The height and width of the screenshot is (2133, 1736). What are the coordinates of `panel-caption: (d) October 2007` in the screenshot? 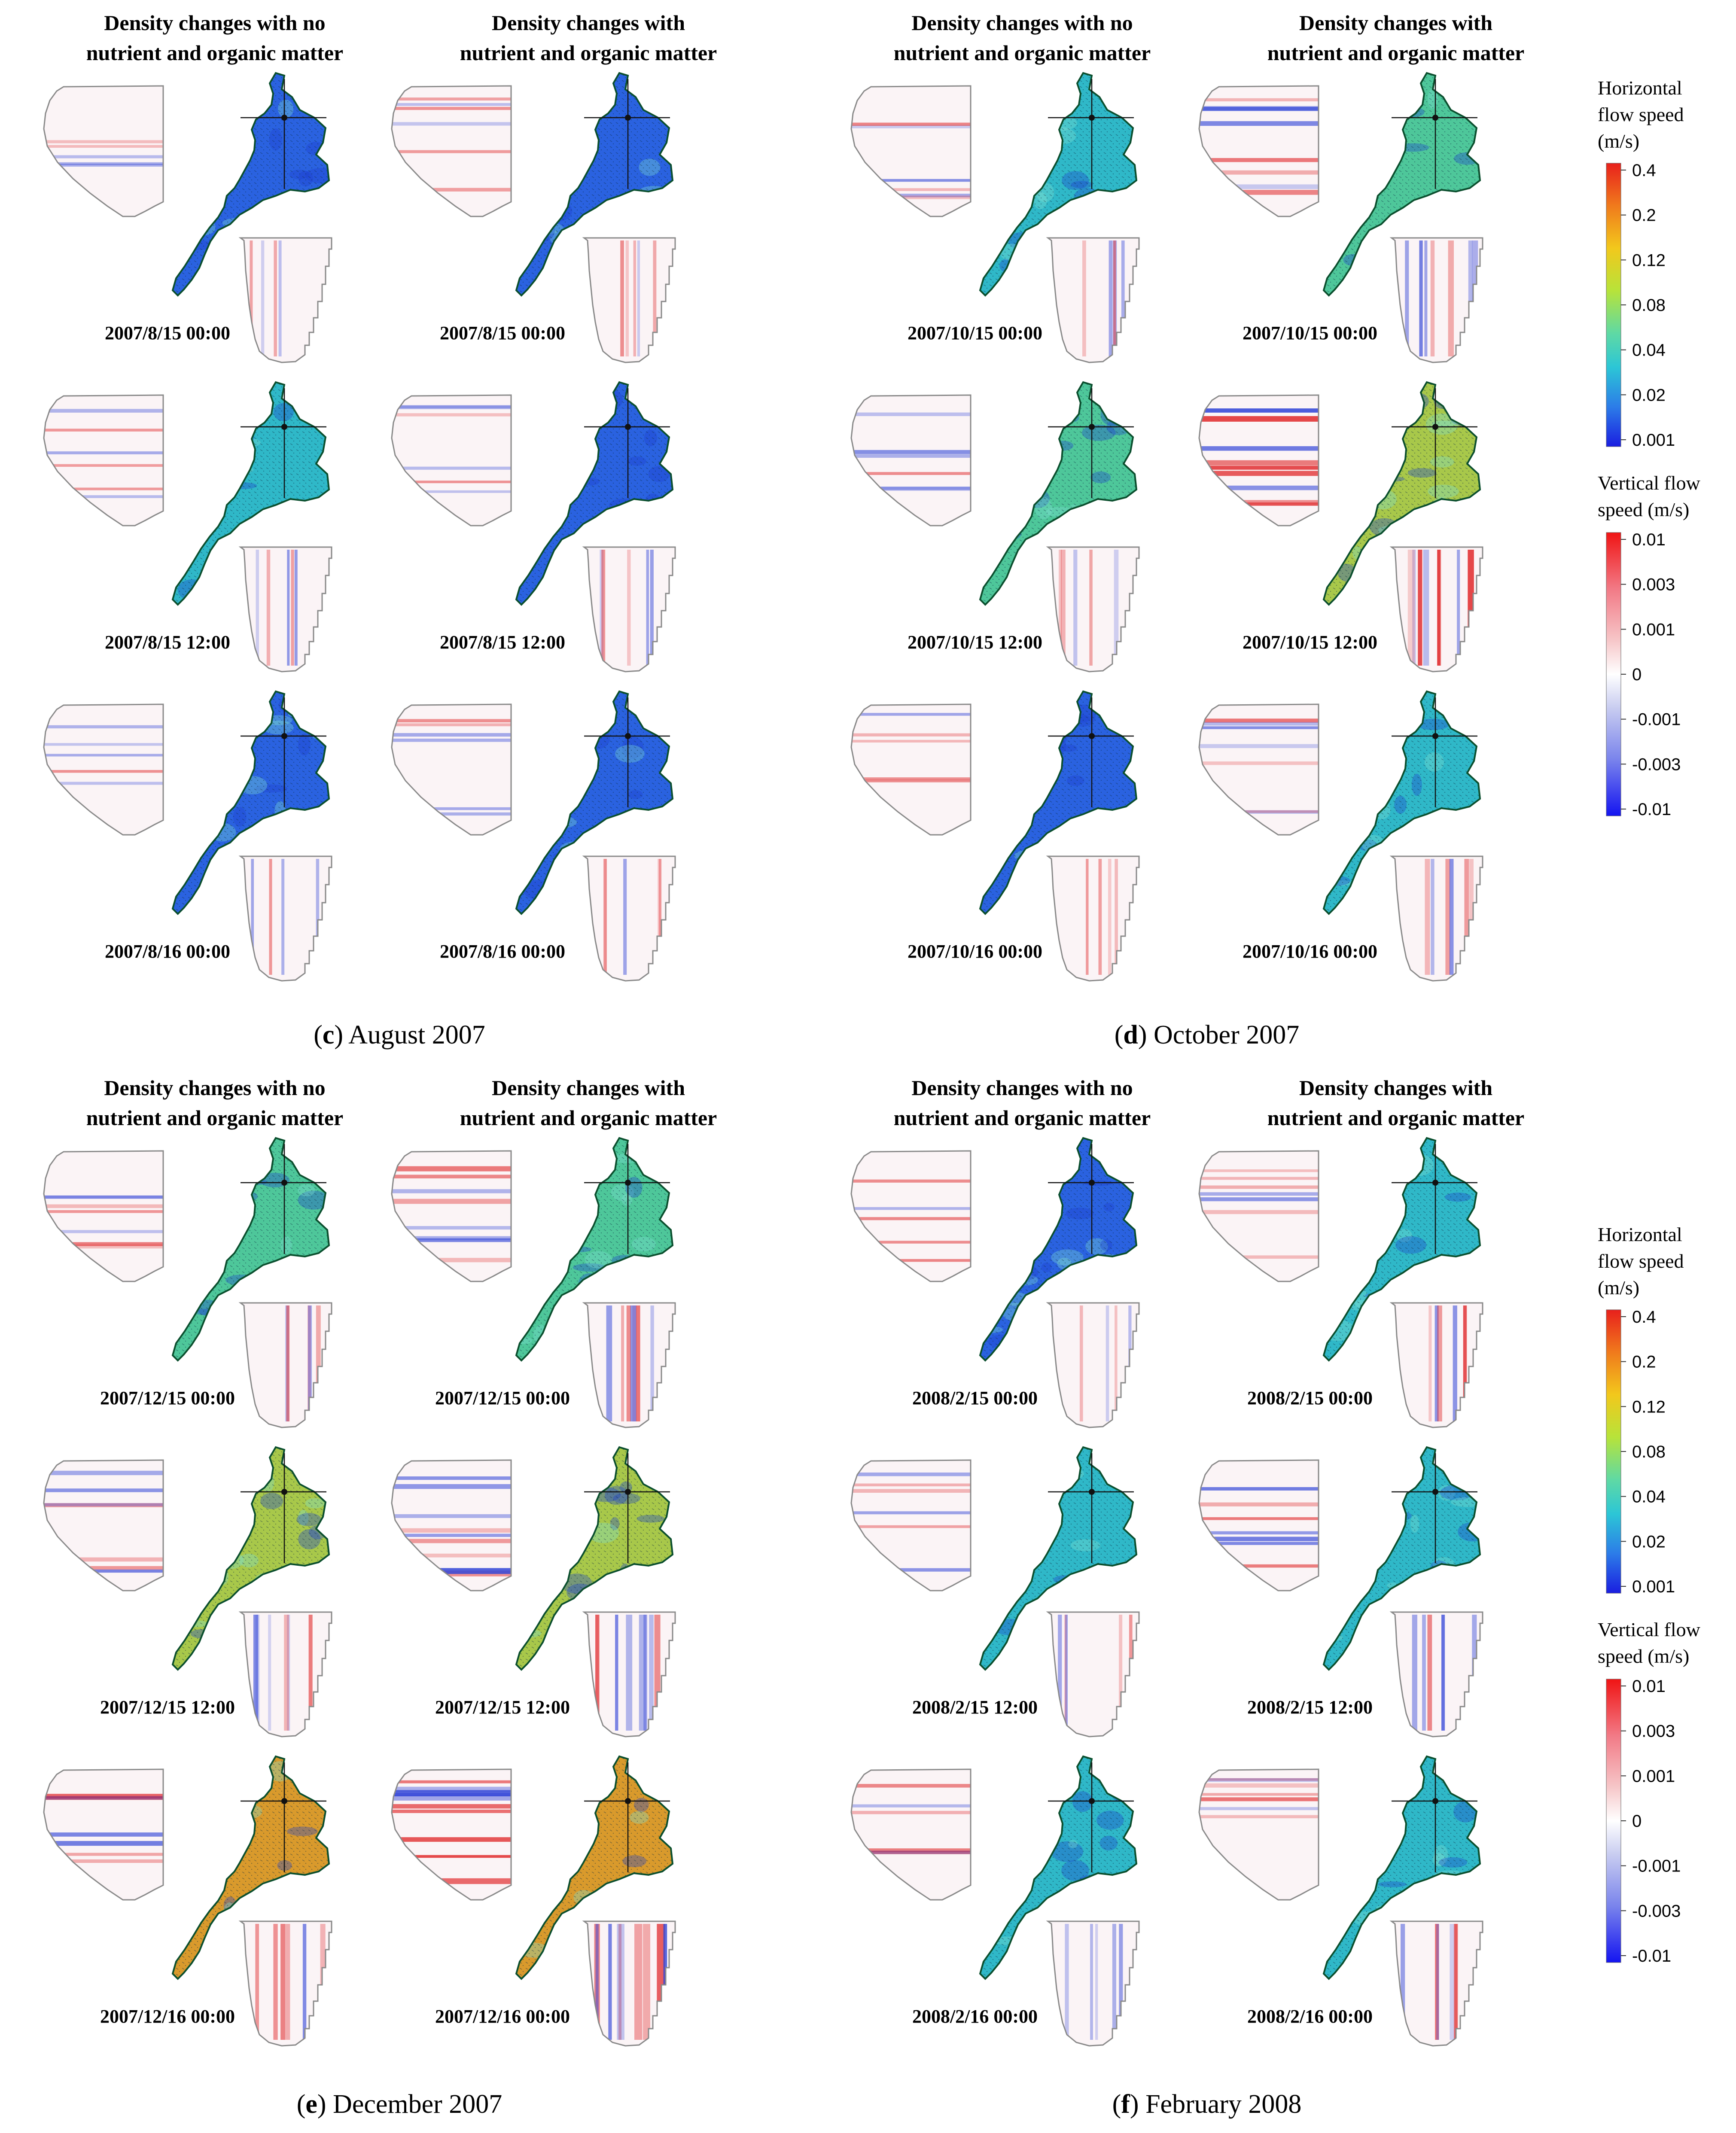 It's located at (1207, 1035).